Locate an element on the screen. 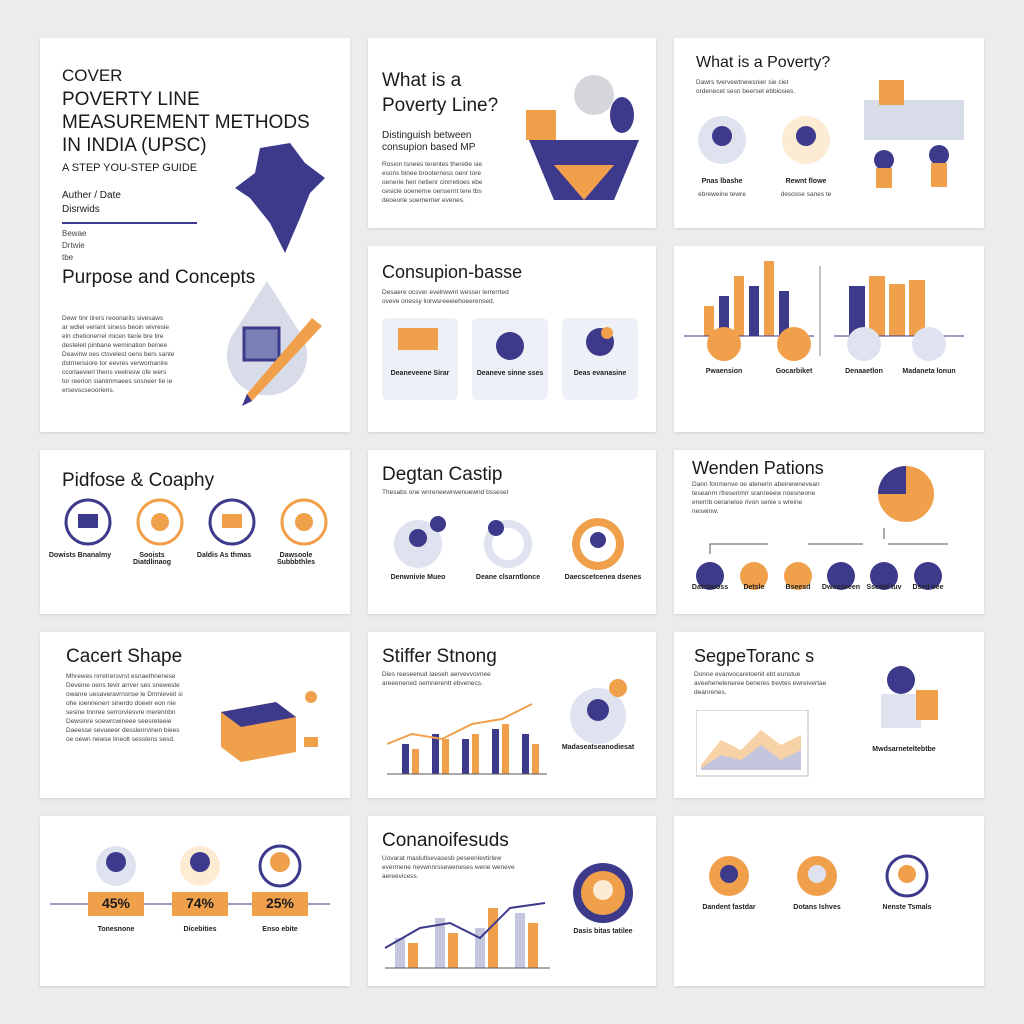  pencil-icon is located at coordinates (274, 343).